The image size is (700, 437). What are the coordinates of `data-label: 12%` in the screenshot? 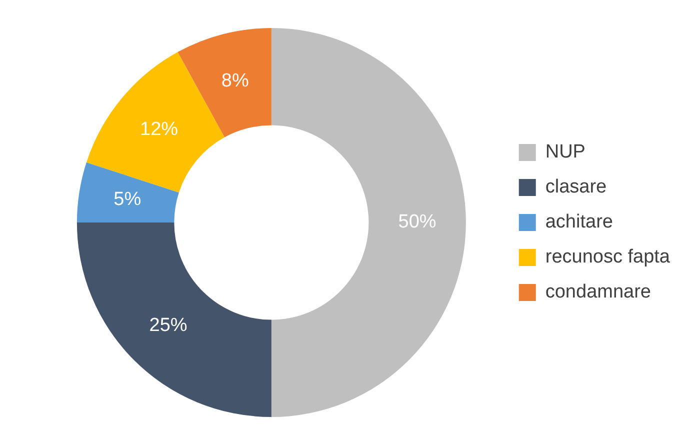 It's located at (159, 129).